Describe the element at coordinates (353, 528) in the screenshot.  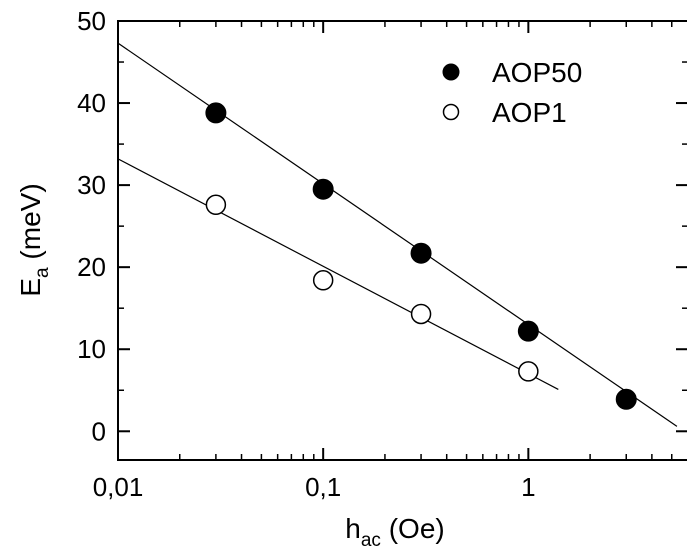
I see `x-axis-label-main: h` at that location.